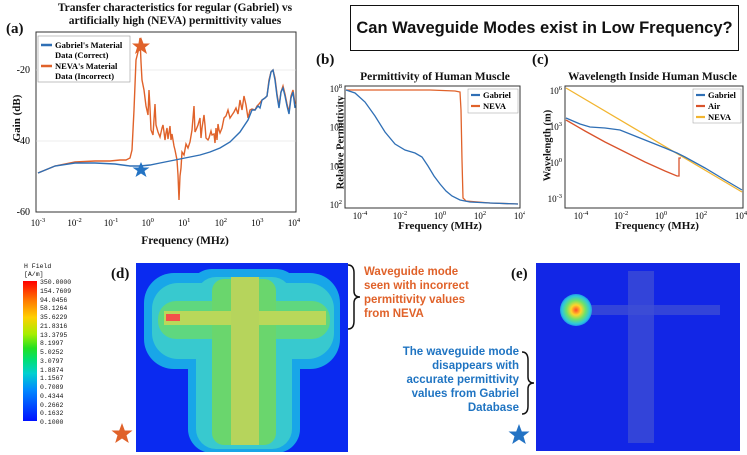 The width and height of the screenshot is (747, 455). Describe the element at coordinates (52, 396) in the screenshot. I see `colorbar-value: 0.4344` at that location.